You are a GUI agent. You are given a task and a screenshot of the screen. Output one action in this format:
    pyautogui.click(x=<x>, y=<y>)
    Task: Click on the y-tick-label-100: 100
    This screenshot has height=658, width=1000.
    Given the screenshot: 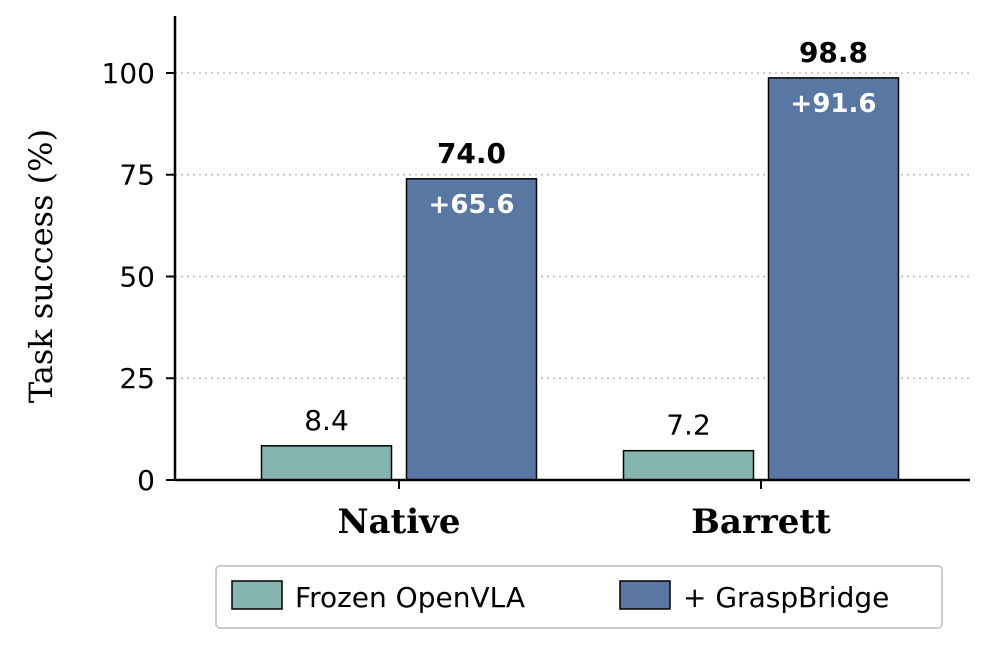 What is the action you would take?
    pyautogui.click(x=128, y=73)
    